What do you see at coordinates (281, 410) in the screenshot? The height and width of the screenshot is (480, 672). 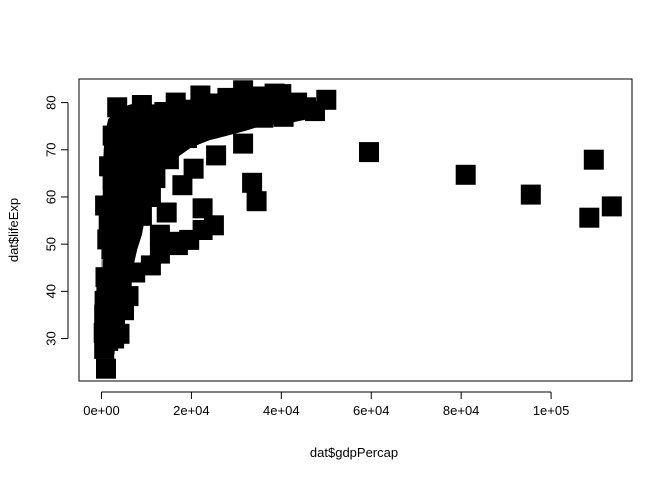 I see `x-tick-label: 4e+04` at bounding box center [281, 410].